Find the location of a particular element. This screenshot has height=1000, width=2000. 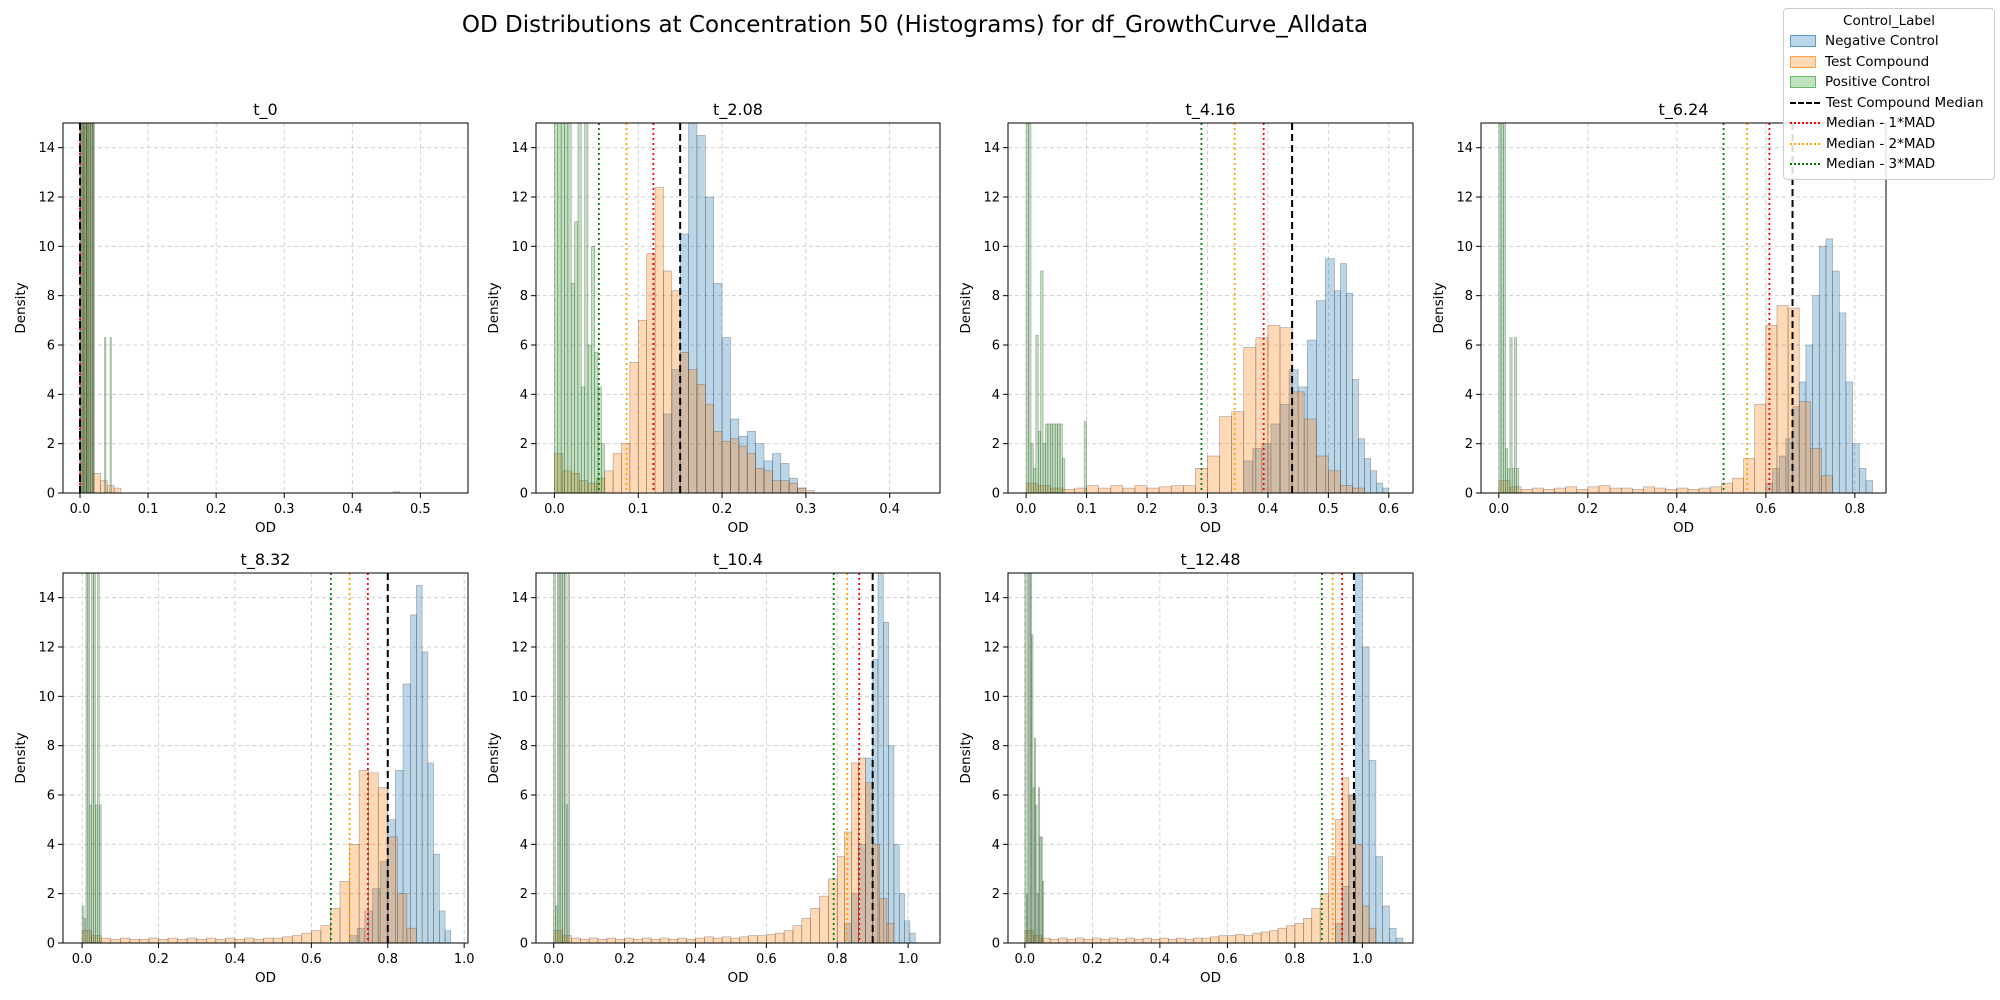

y-tick-label: 10 is located at coordinates (1464, 247).